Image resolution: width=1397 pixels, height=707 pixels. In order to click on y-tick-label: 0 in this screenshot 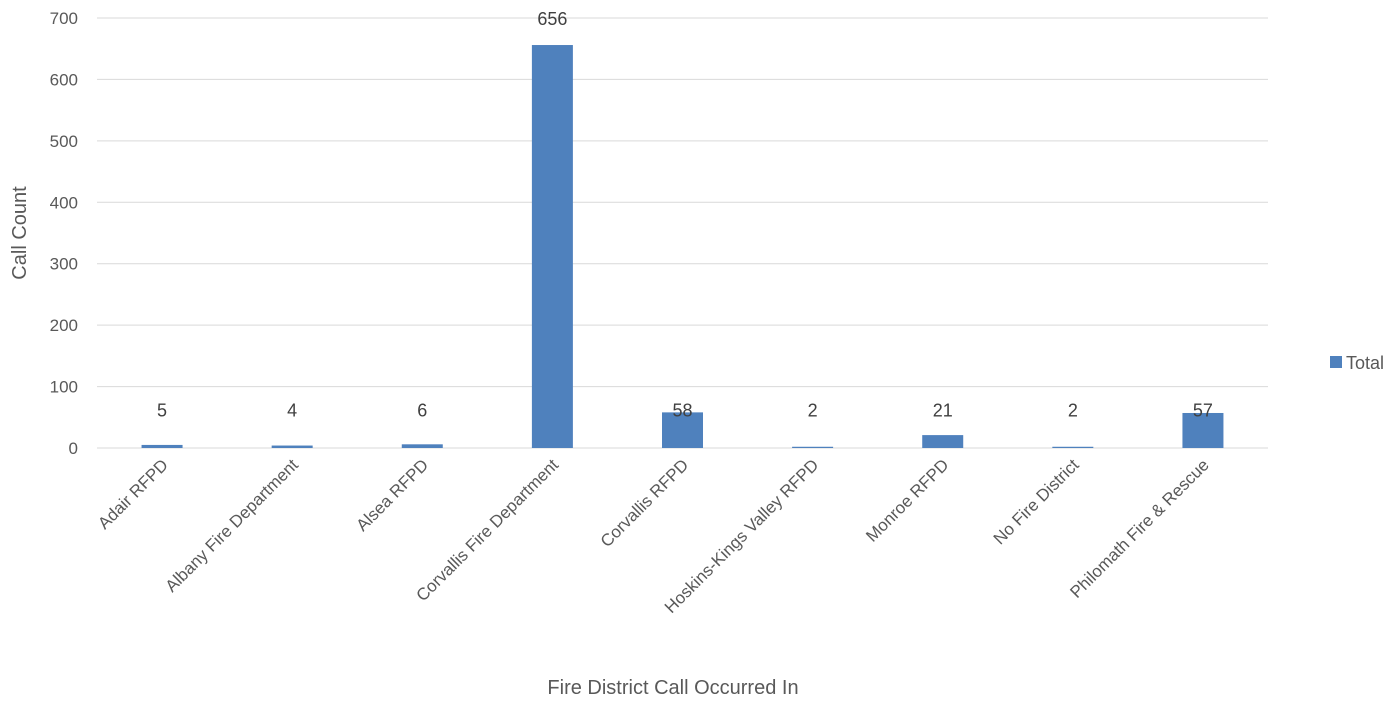, I will do `click(73, 448)`.